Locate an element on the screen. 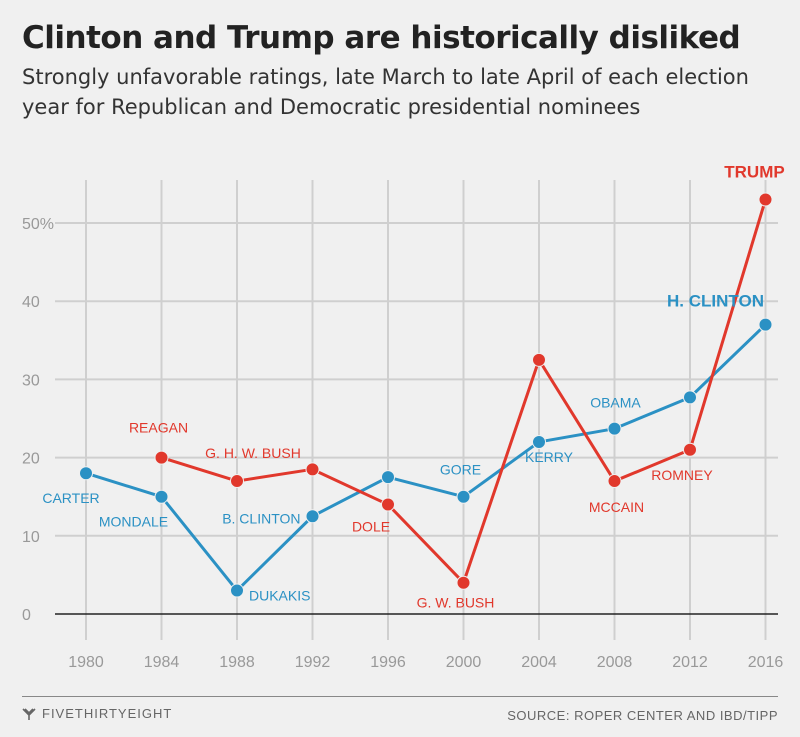 This screenshot has width=800, height=737. y-tick-label: 20 is located at coordinates (31, 459).